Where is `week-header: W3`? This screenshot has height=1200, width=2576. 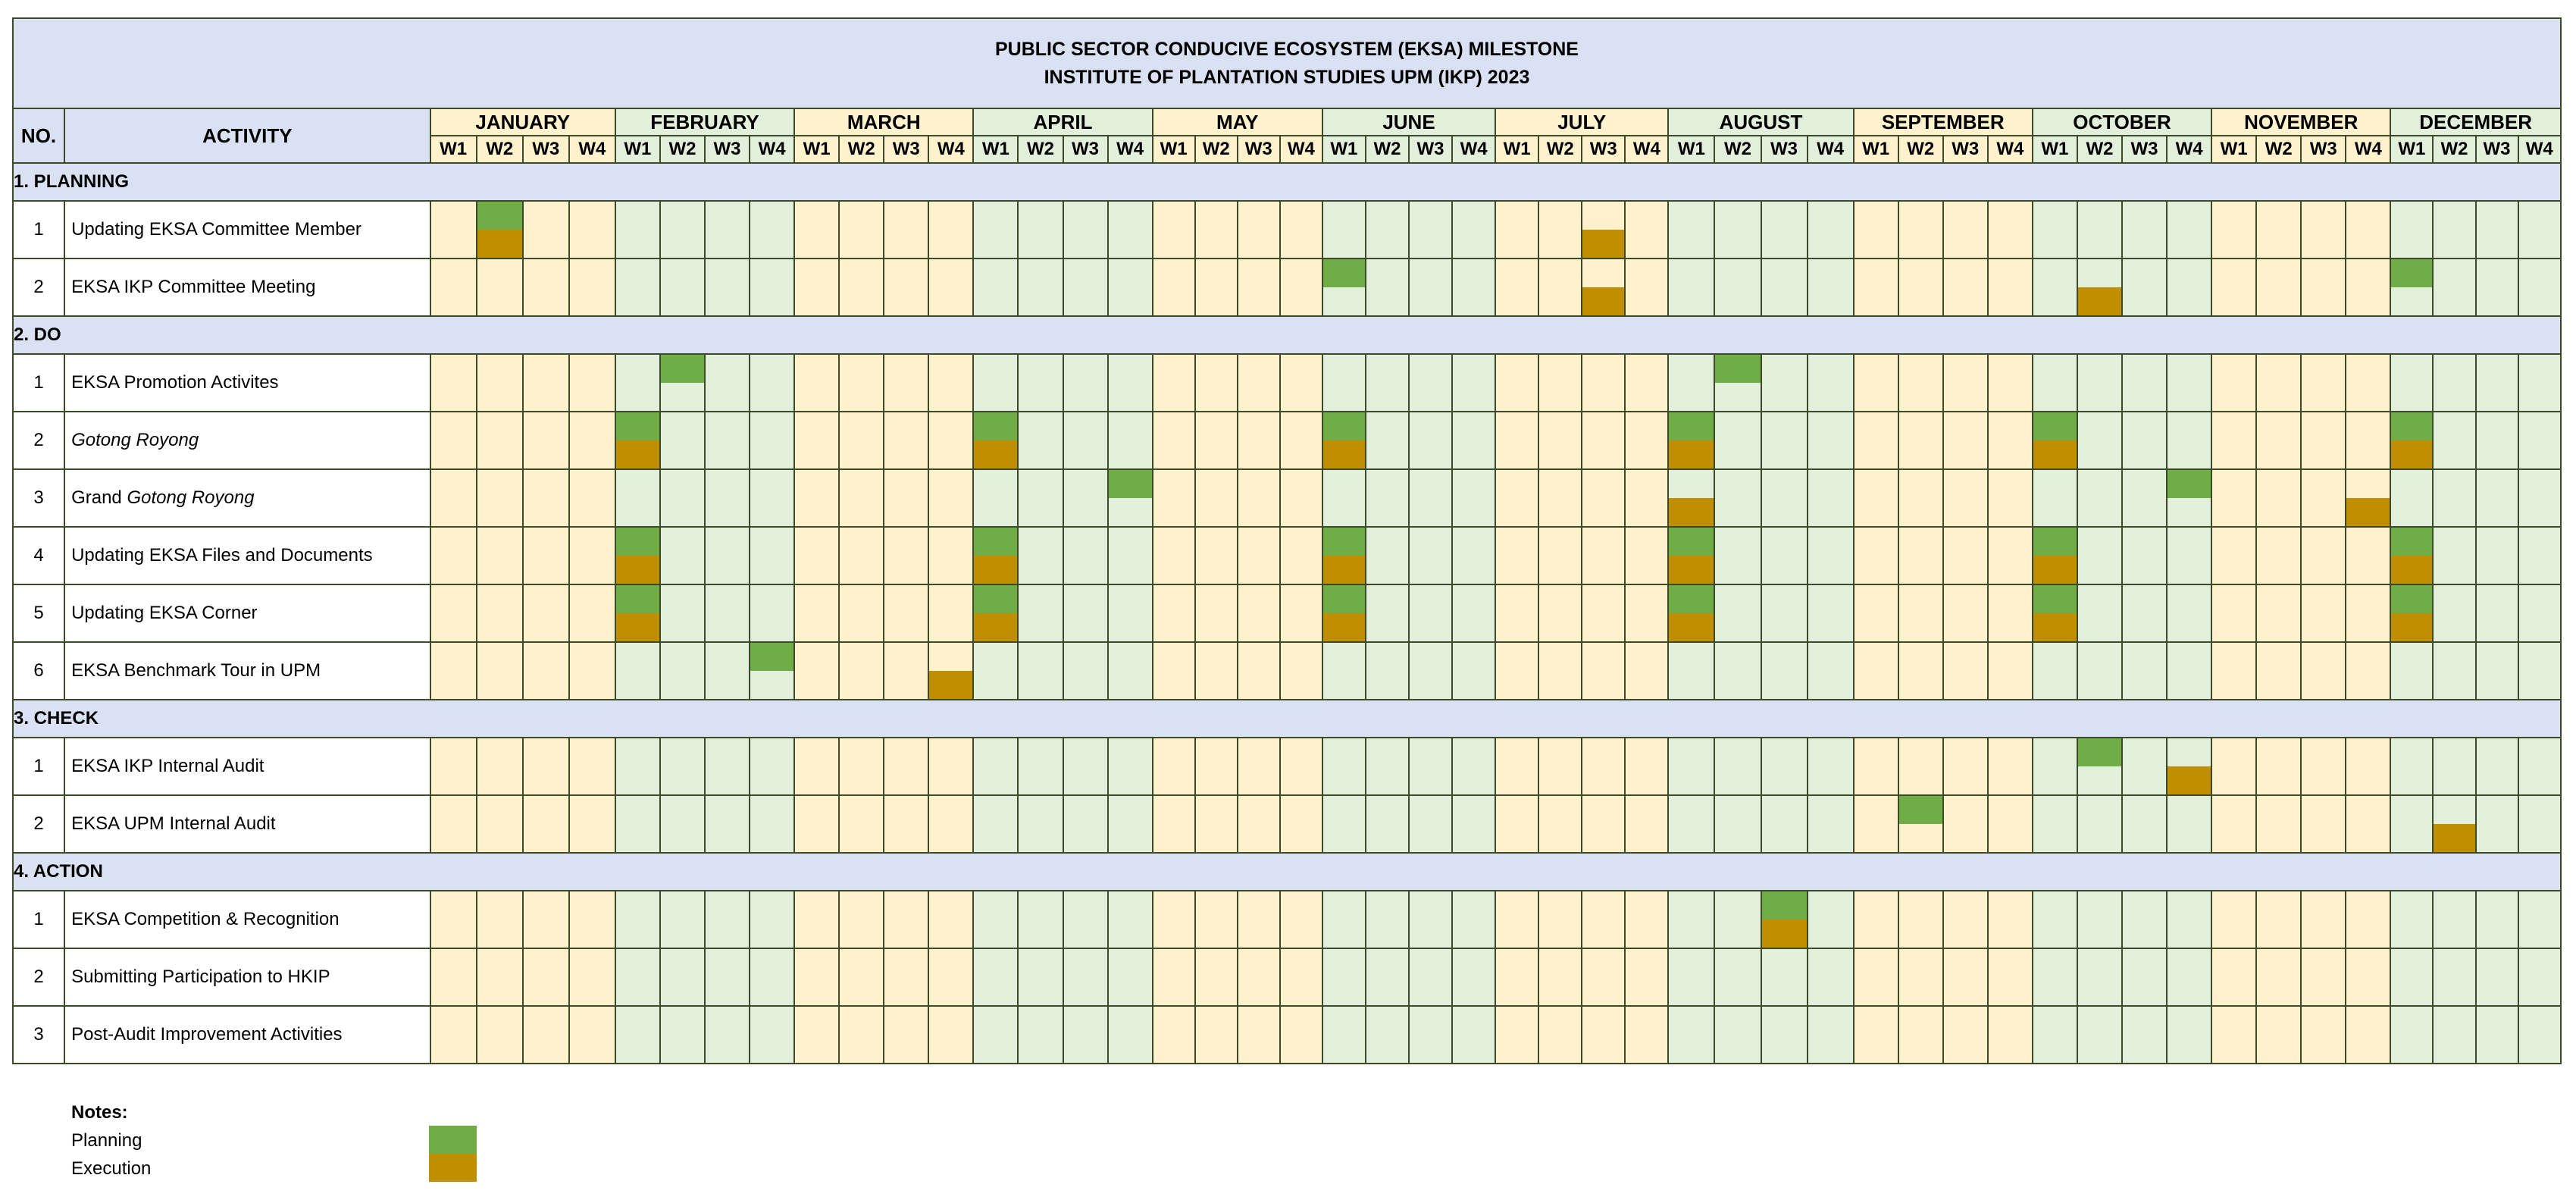
week-header: W3 is located at coordinates (2496, 149).